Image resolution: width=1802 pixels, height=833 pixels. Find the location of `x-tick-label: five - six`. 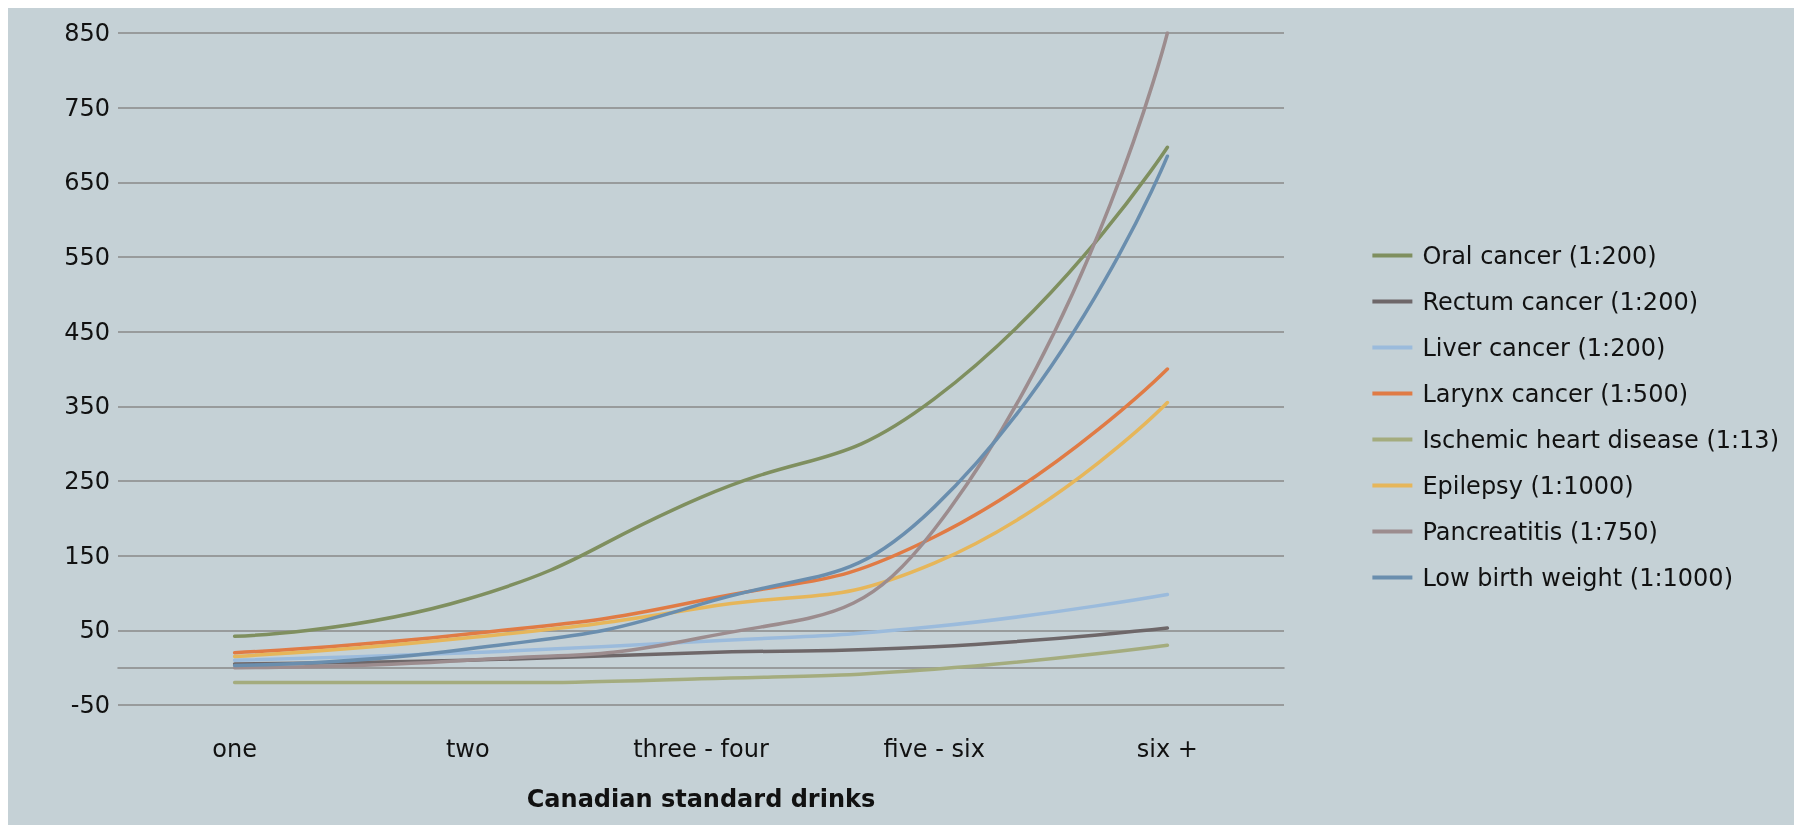

x-tick-label: five - six is located at coordinates (934, 749).